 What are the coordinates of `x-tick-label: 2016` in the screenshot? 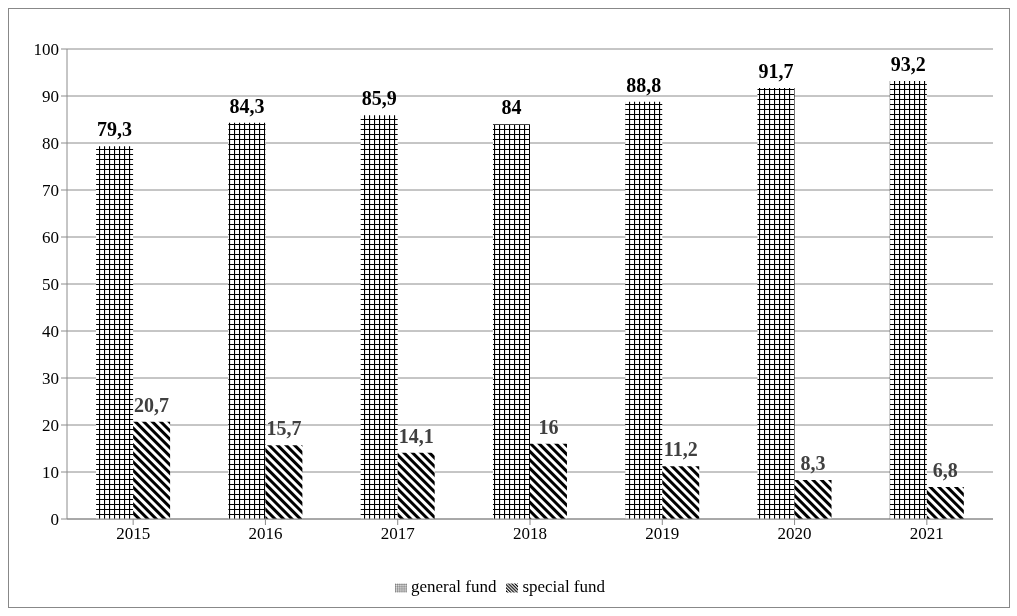 It's located at (265, 534).